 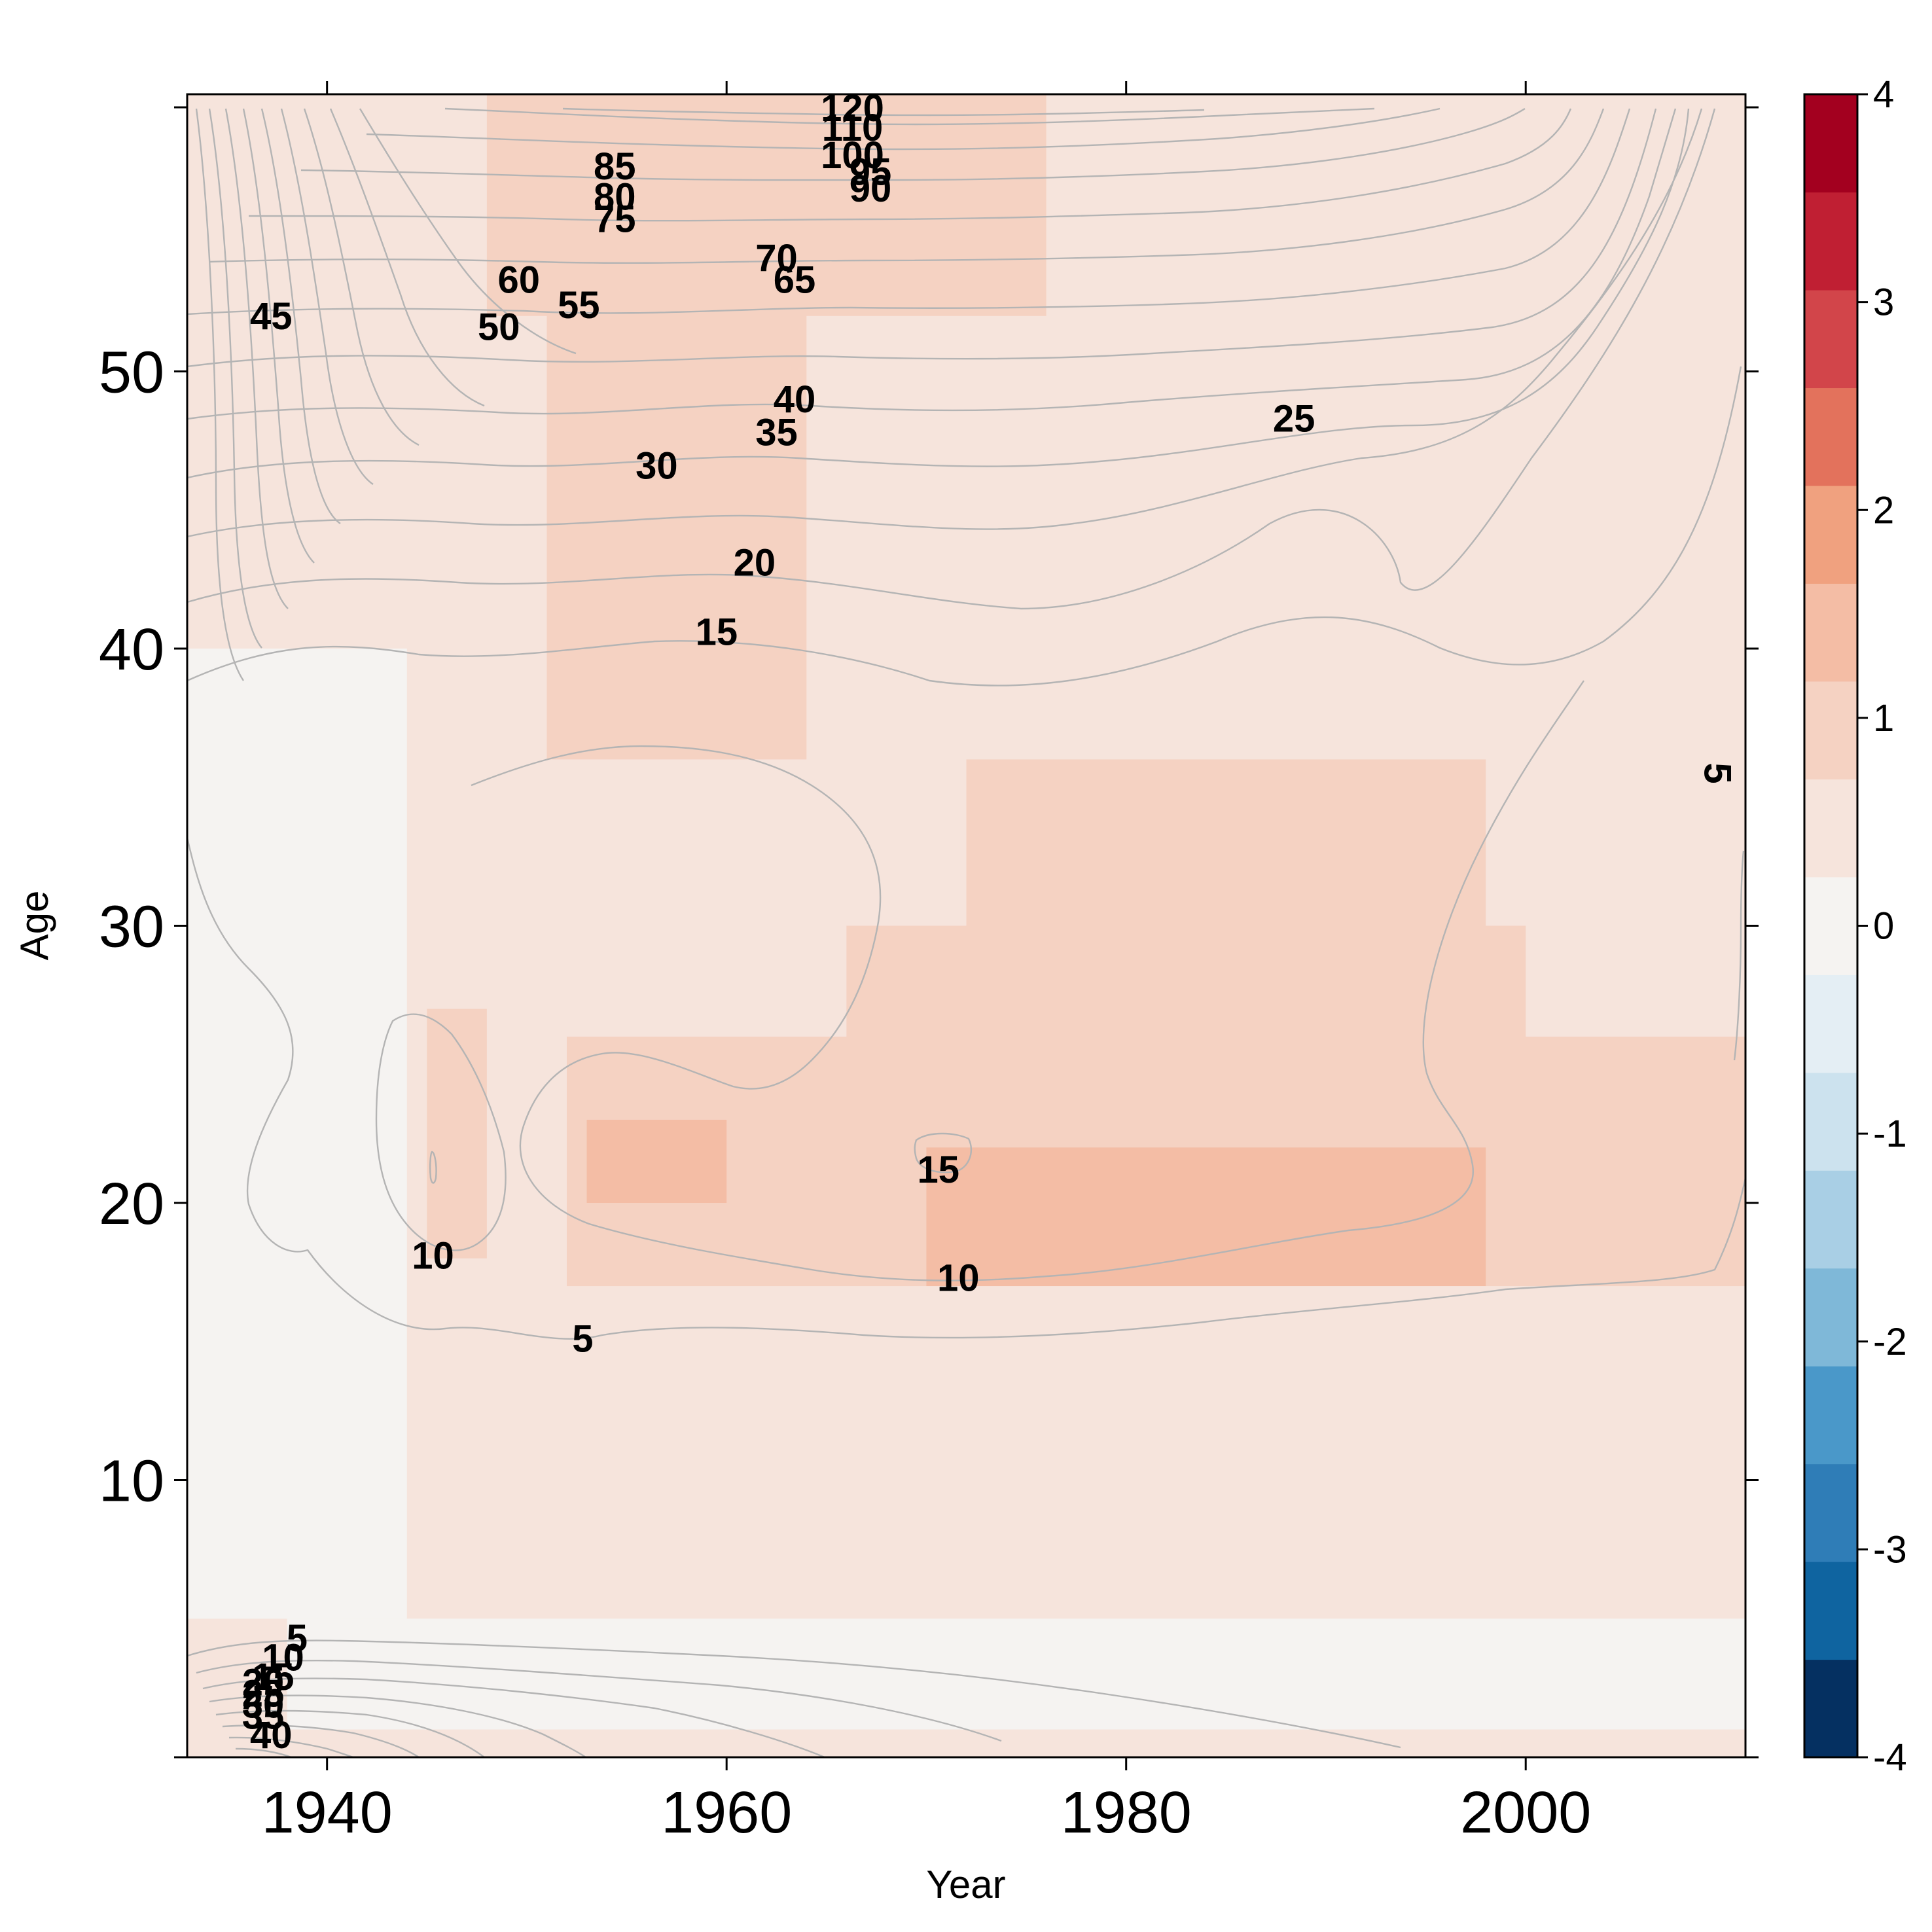 I want to click on x-tick-label: 1980, so click(x=1126, y=1813).